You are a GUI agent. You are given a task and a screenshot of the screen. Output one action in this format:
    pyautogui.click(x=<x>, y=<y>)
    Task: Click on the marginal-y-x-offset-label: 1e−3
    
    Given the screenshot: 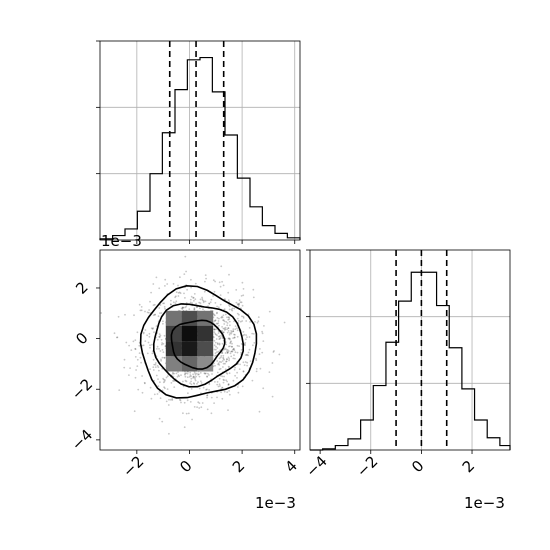 What is the action you would take?
    pyautogui.click(x=484, y=503)
    